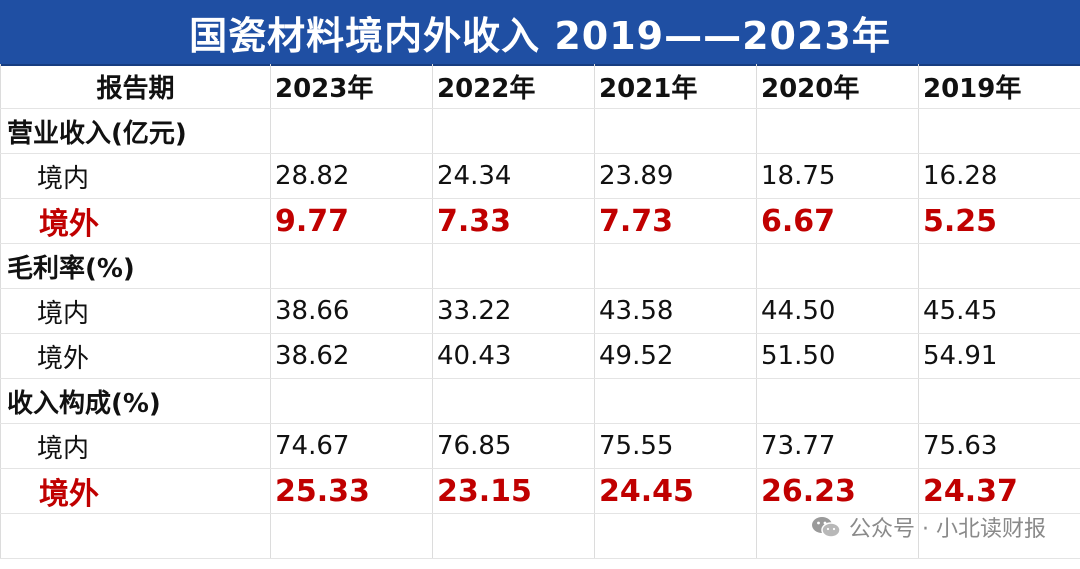  I want to click on table-row-highlight: 境外 25.33 23.15 24.45 26.23 24.37, so click(540, 491).